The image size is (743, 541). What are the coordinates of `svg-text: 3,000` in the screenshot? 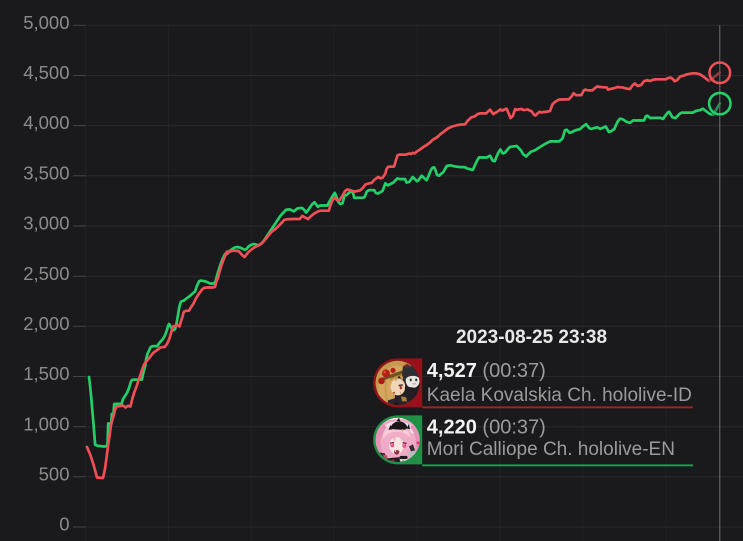 It's located at (46, 223).